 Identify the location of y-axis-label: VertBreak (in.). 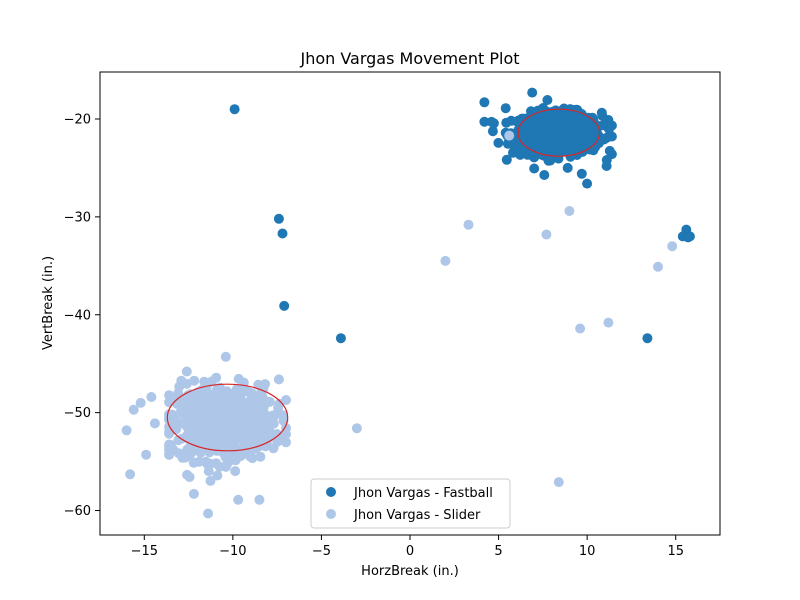
(48, 303).